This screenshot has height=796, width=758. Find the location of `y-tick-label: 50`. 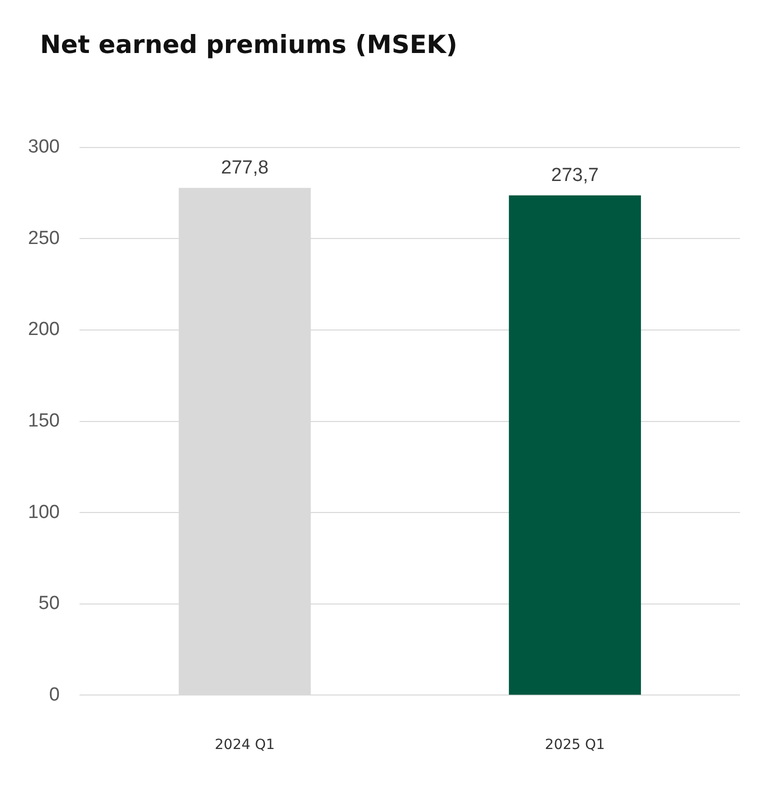

y-tick-label: 50 is located at coordinates (49, 603).